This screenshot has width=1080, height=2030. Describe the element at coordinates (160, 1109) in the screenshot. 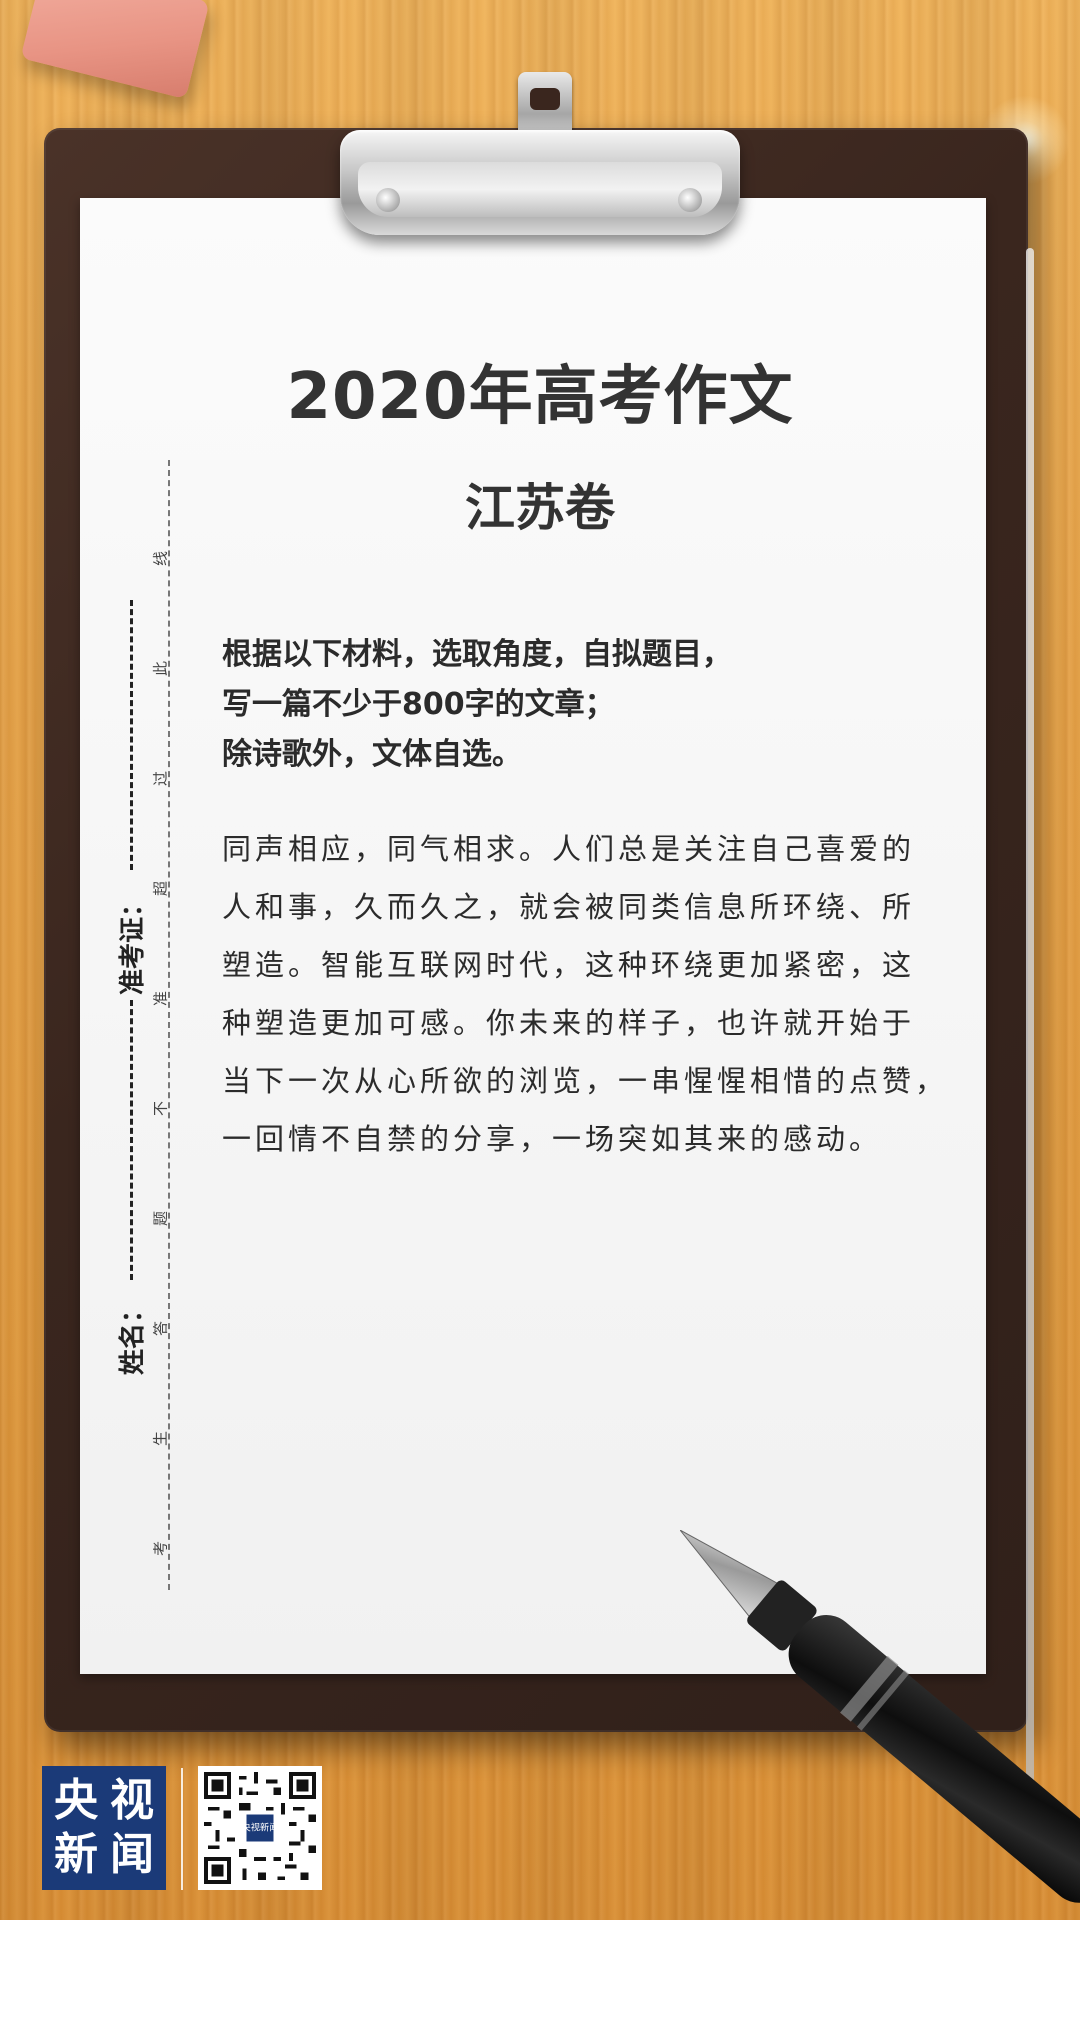

I see `seal-char: 不` at that location.